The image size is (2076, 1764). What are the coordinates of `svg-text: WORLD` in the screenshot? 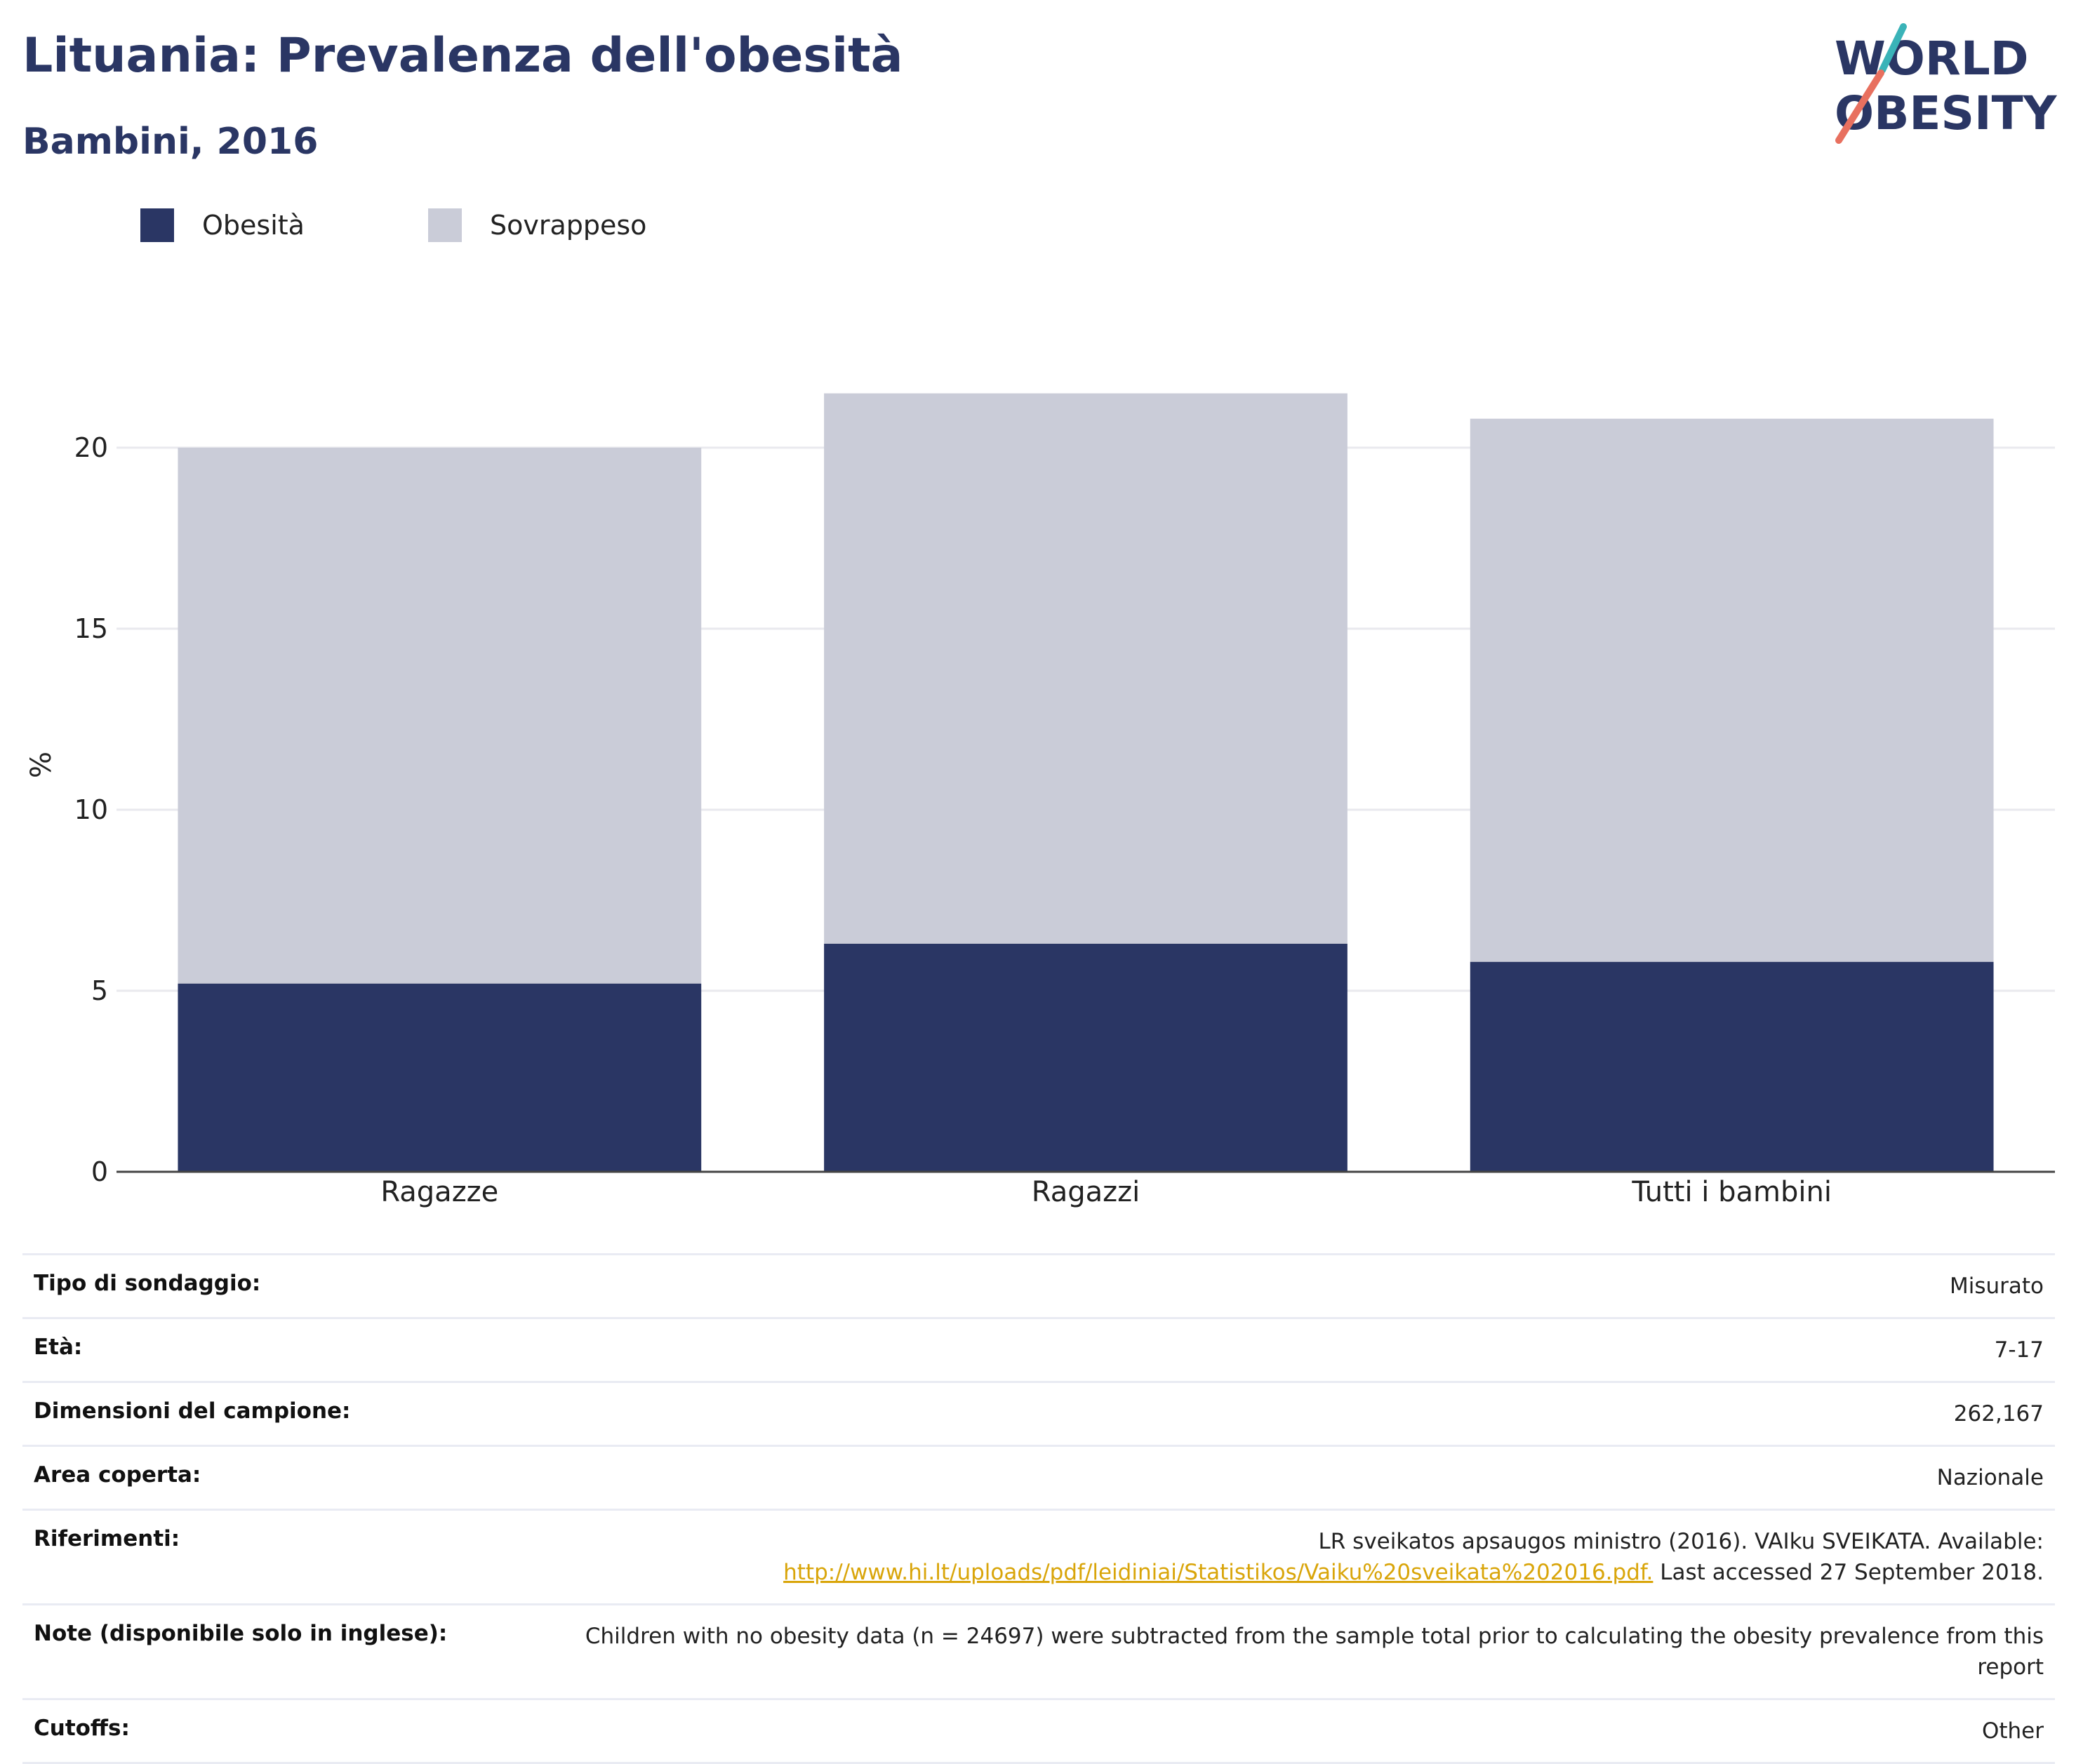 It's located at (1932, 59).